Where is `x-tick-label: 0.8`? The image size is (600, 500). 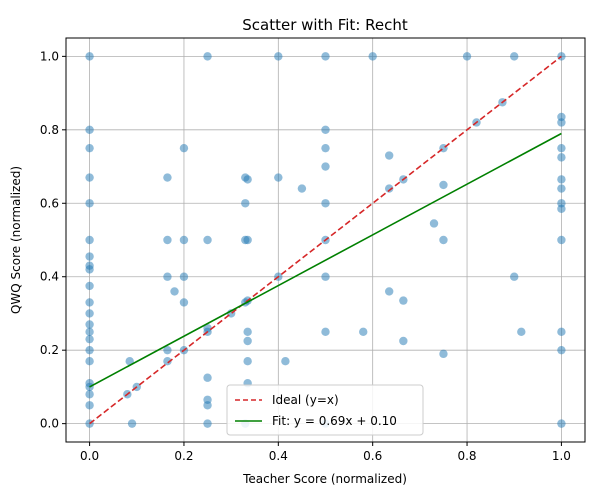 x-tick-label: 0.8 is located at coordinates (466, 456).